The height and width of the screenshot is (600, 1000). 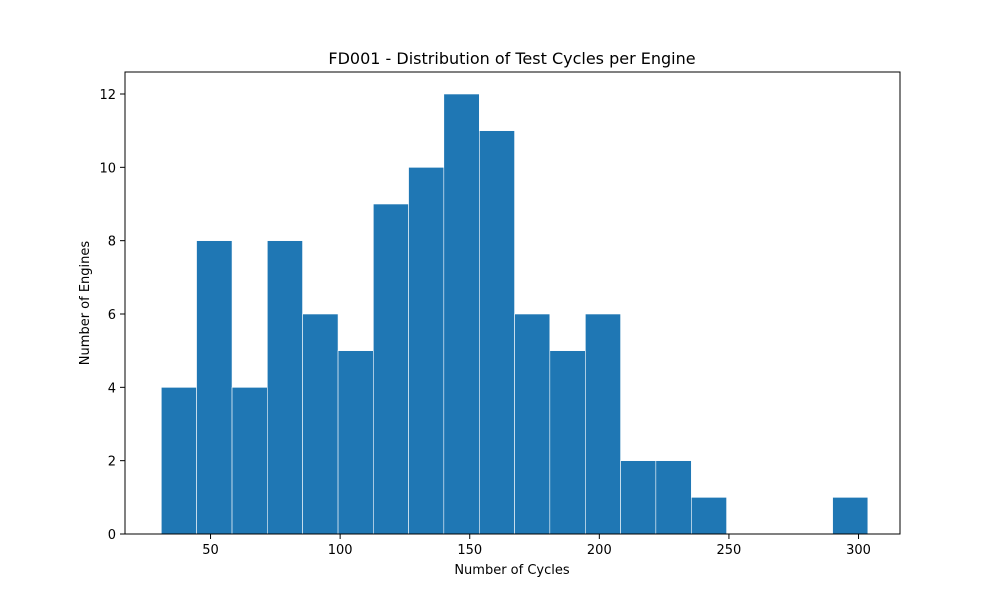 I want to click on y-tick-label: 0, so click(x=112, y=535).